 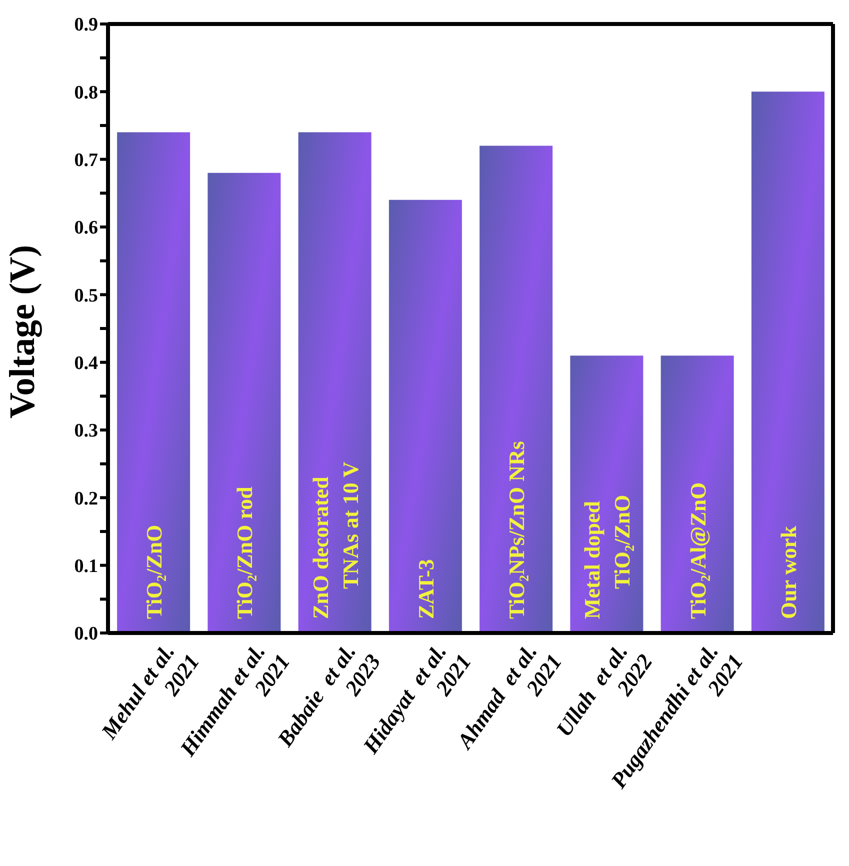 I want to click on y-tick-label: 0.8, so click(x=86, y=93).